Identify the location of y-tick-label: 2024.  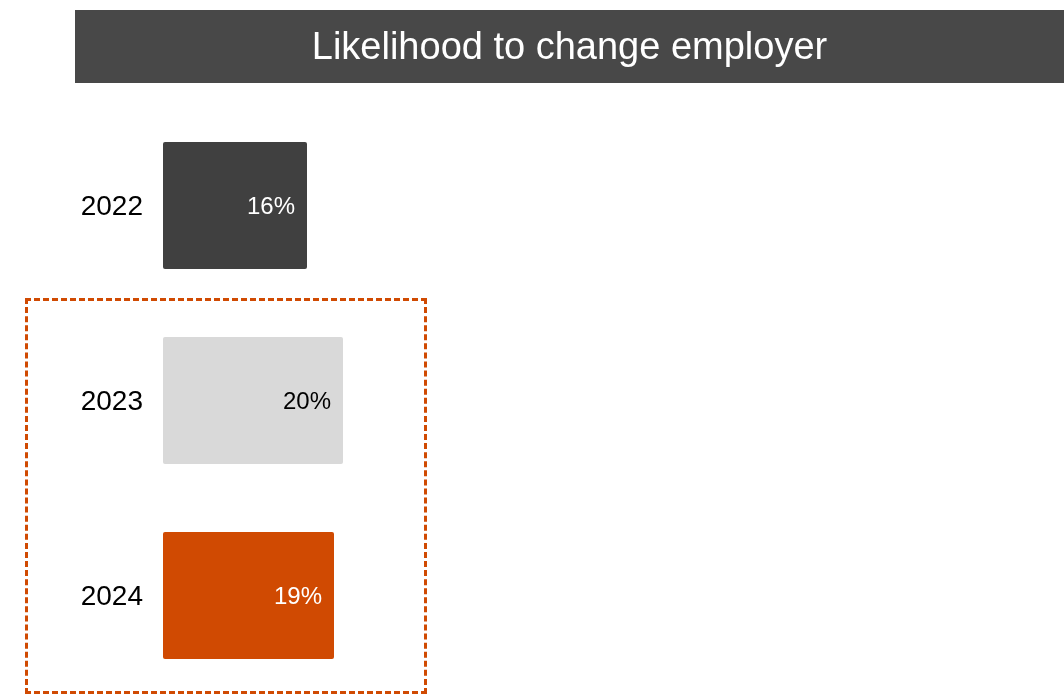
(111, 595).